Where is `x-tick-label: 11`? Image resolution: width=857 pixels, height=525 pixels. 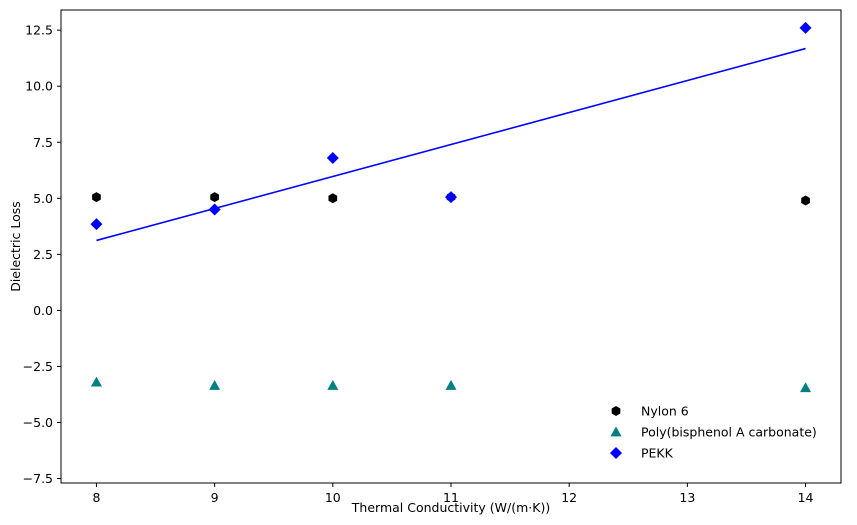 x-tick-label: 11 is located at coordinates (451, 497).